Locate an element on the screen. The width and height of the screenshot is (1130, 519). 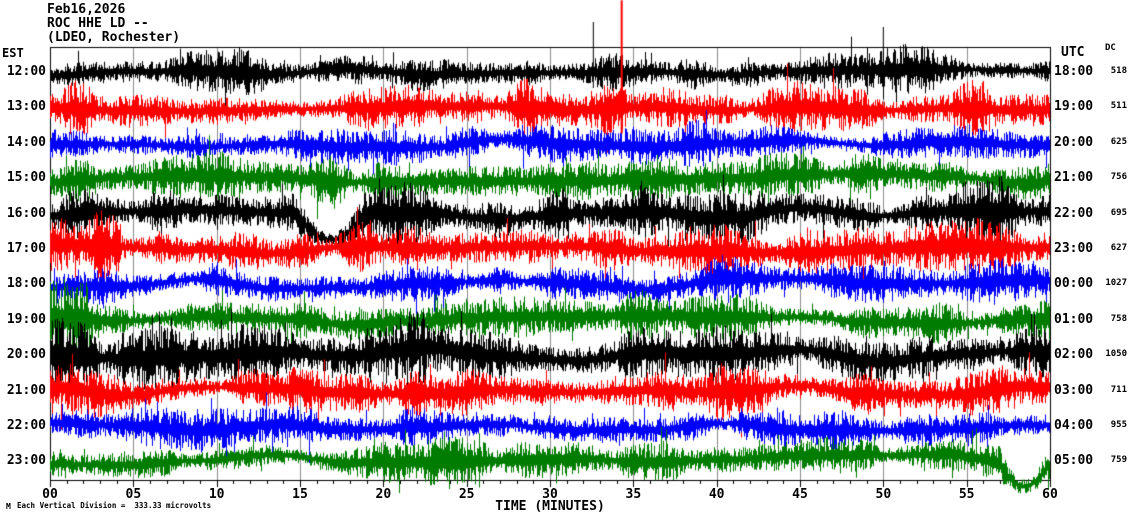
est-time-label: 23:00 is located at coordinates (26, 461).